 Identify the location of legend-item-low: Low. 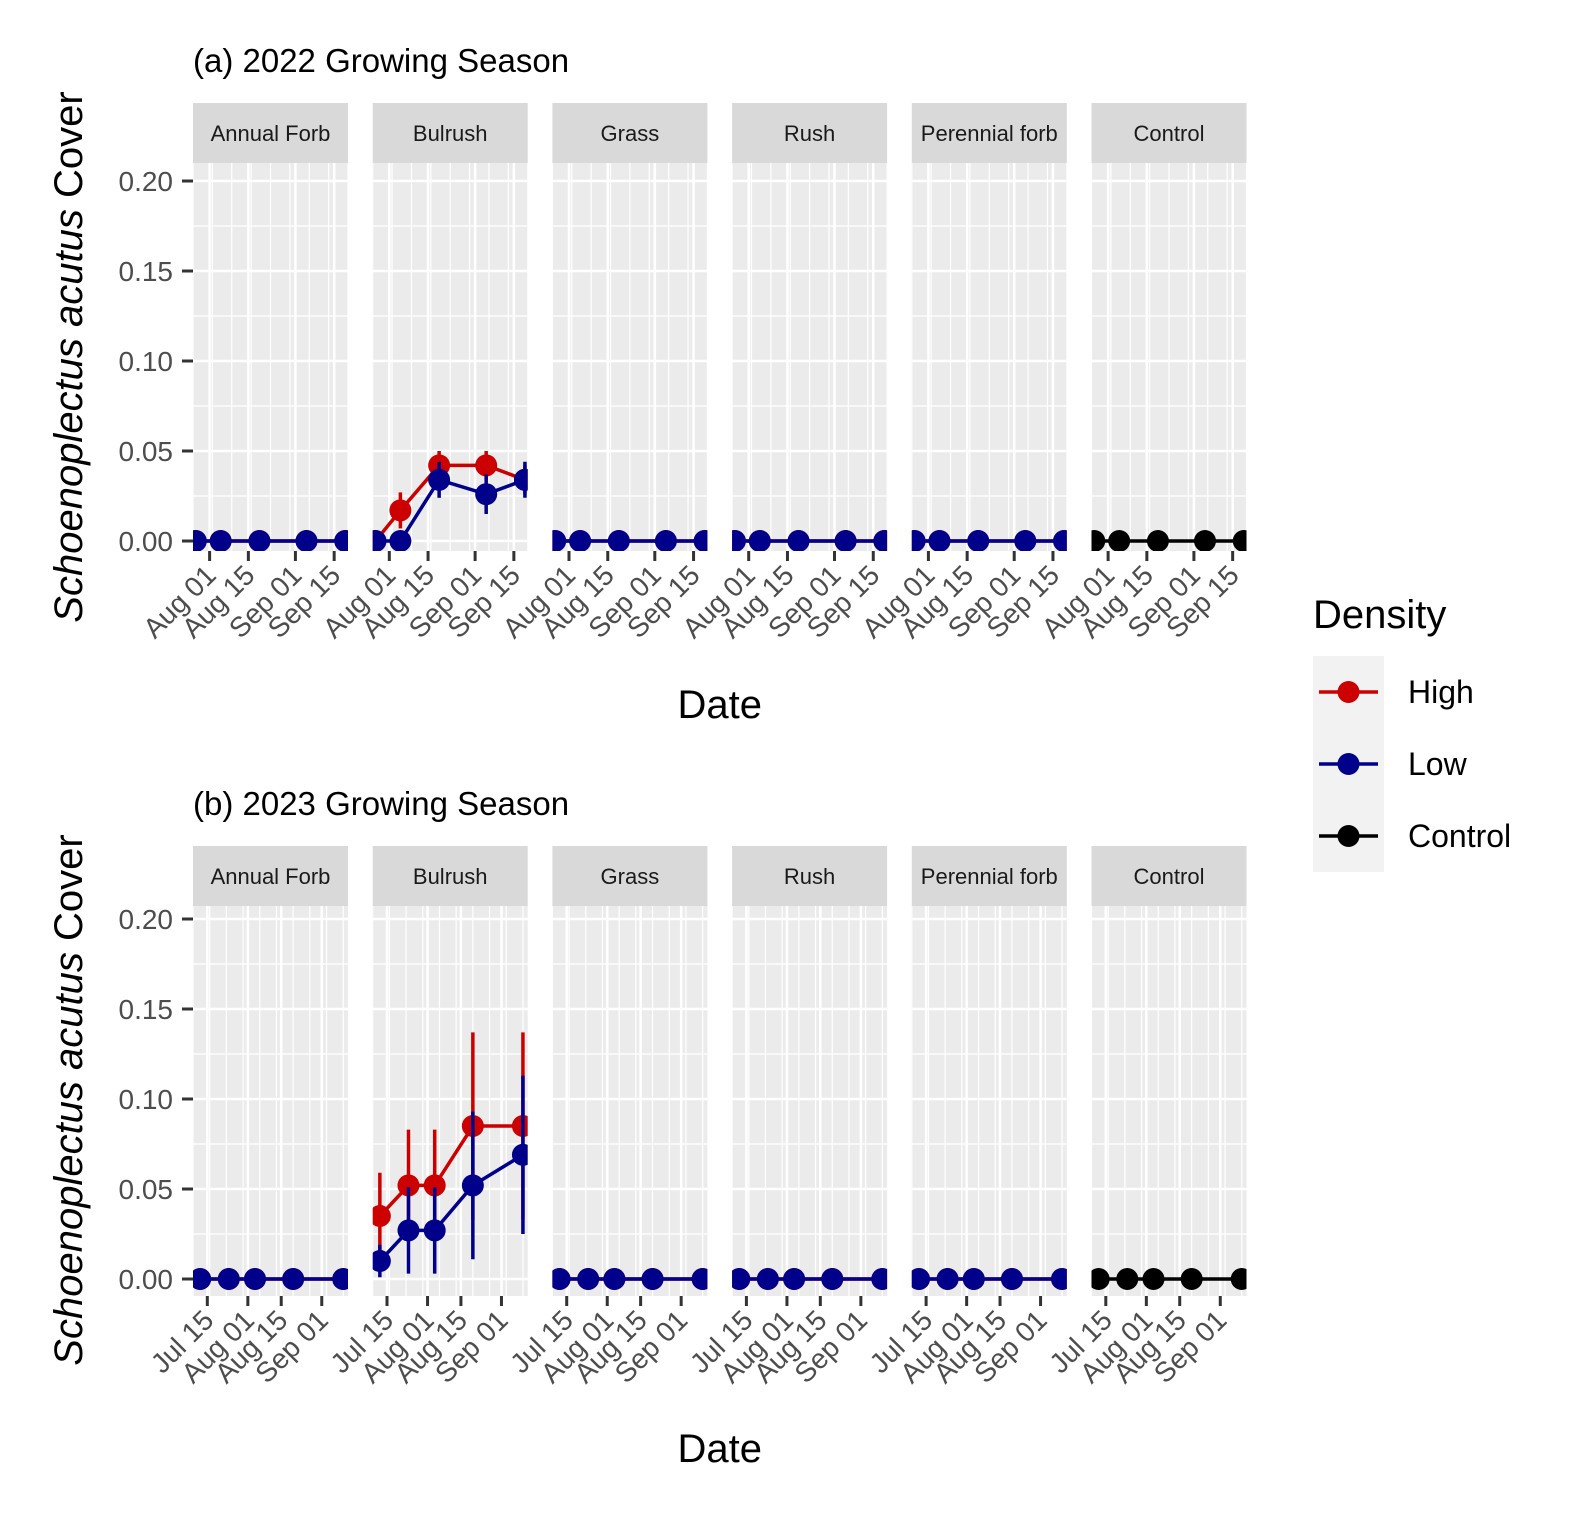
(1393, 764).